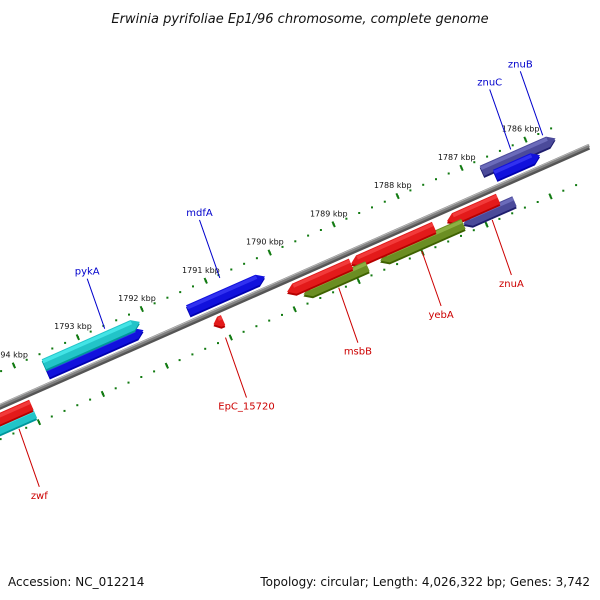  I want to click on znuc-gene-arrow, so click(516, 166).